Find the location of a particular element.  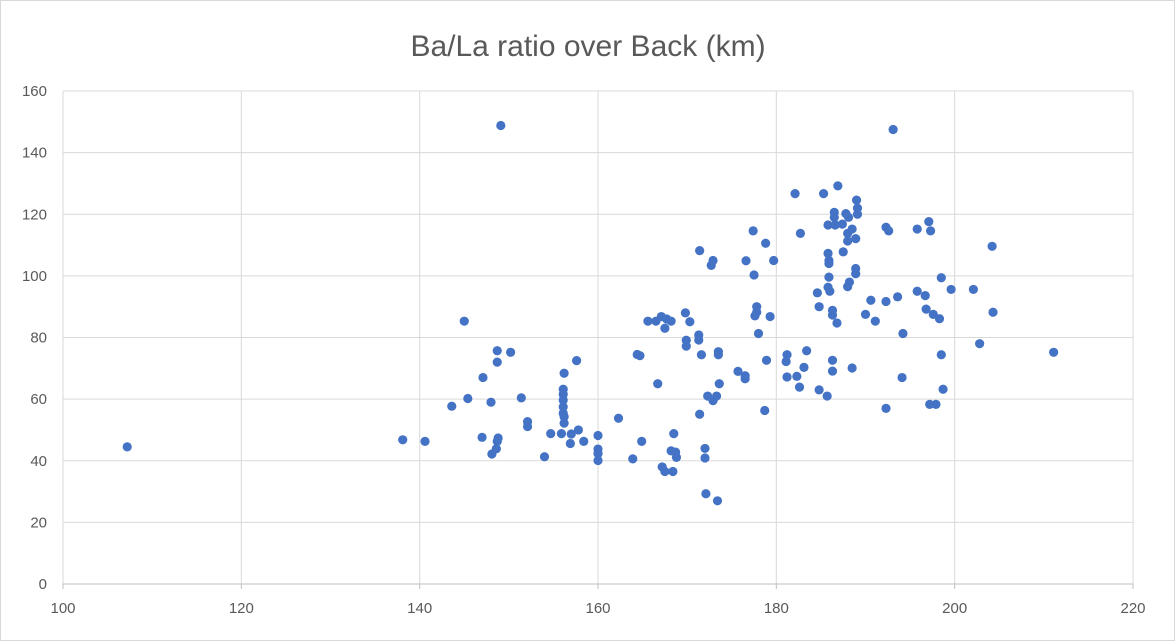

y-tick-label: 160 is located at coordinates (34, 91).